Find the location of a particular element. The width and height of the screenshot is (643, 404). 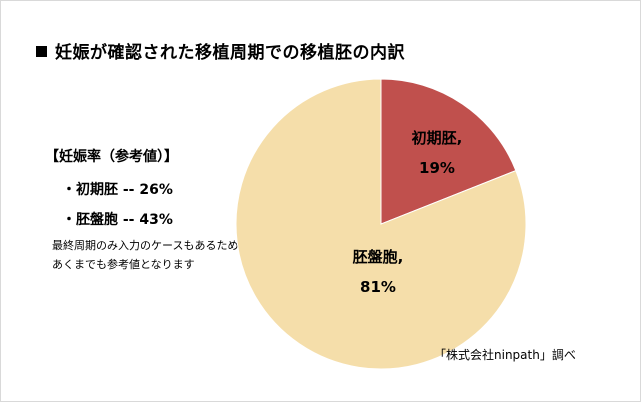

rate-item-blastocyst: ・胚盤胞 -- 43% is located at coordinates (117, 220).